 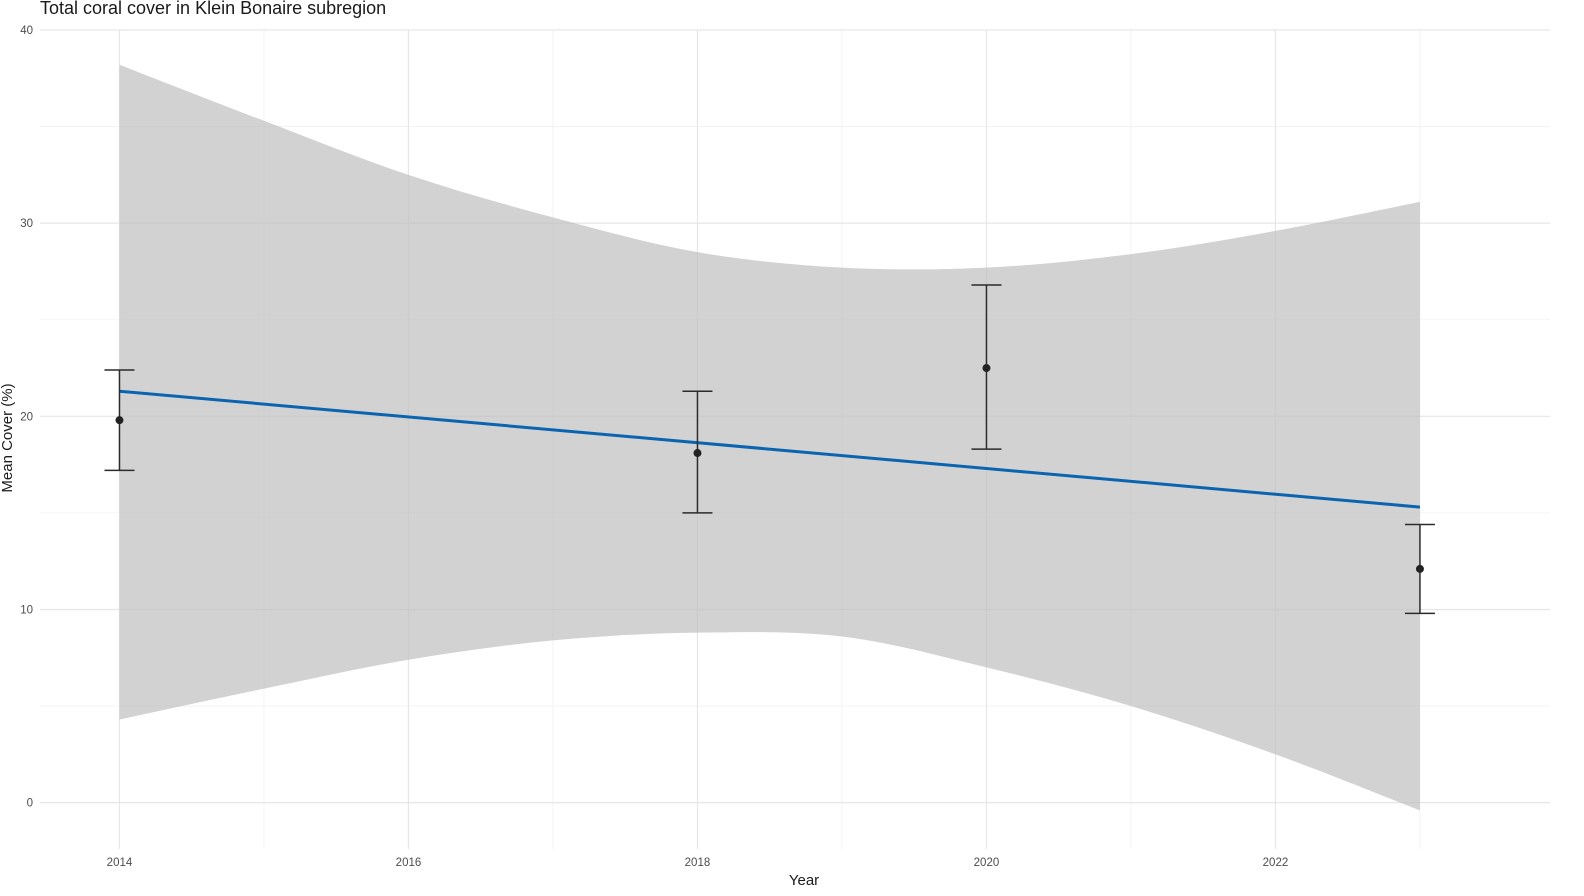 I want to click on x-tick-label: 2014, so click(x=120, y=863).